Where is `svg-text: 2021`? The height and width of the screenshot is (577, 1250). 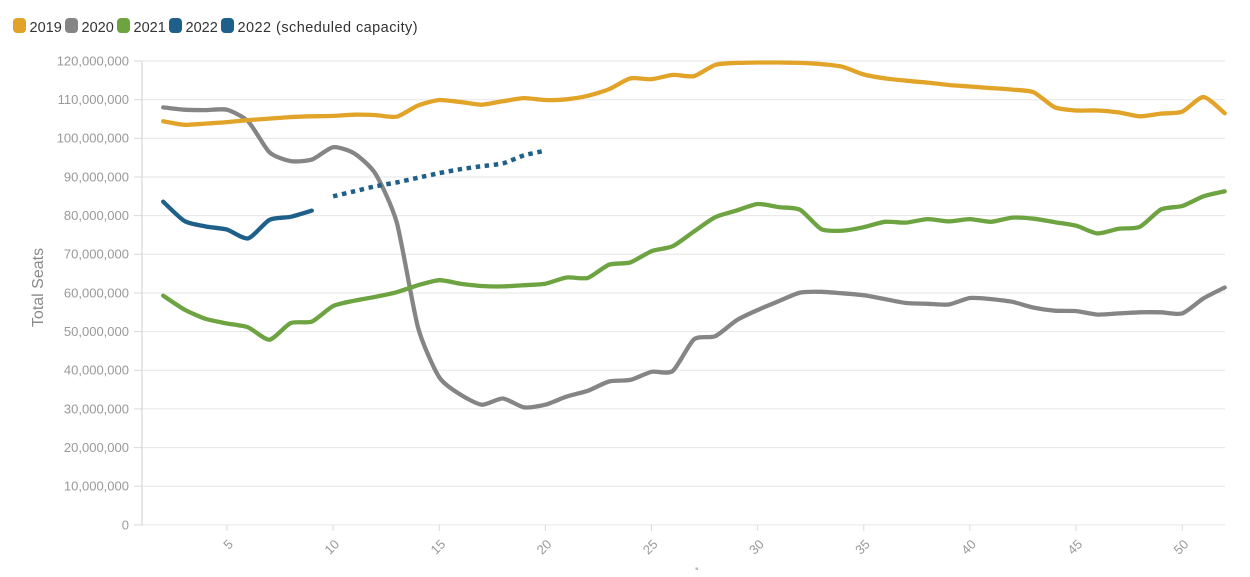
svg-text: 2021 is located at coordinates (150, 28).